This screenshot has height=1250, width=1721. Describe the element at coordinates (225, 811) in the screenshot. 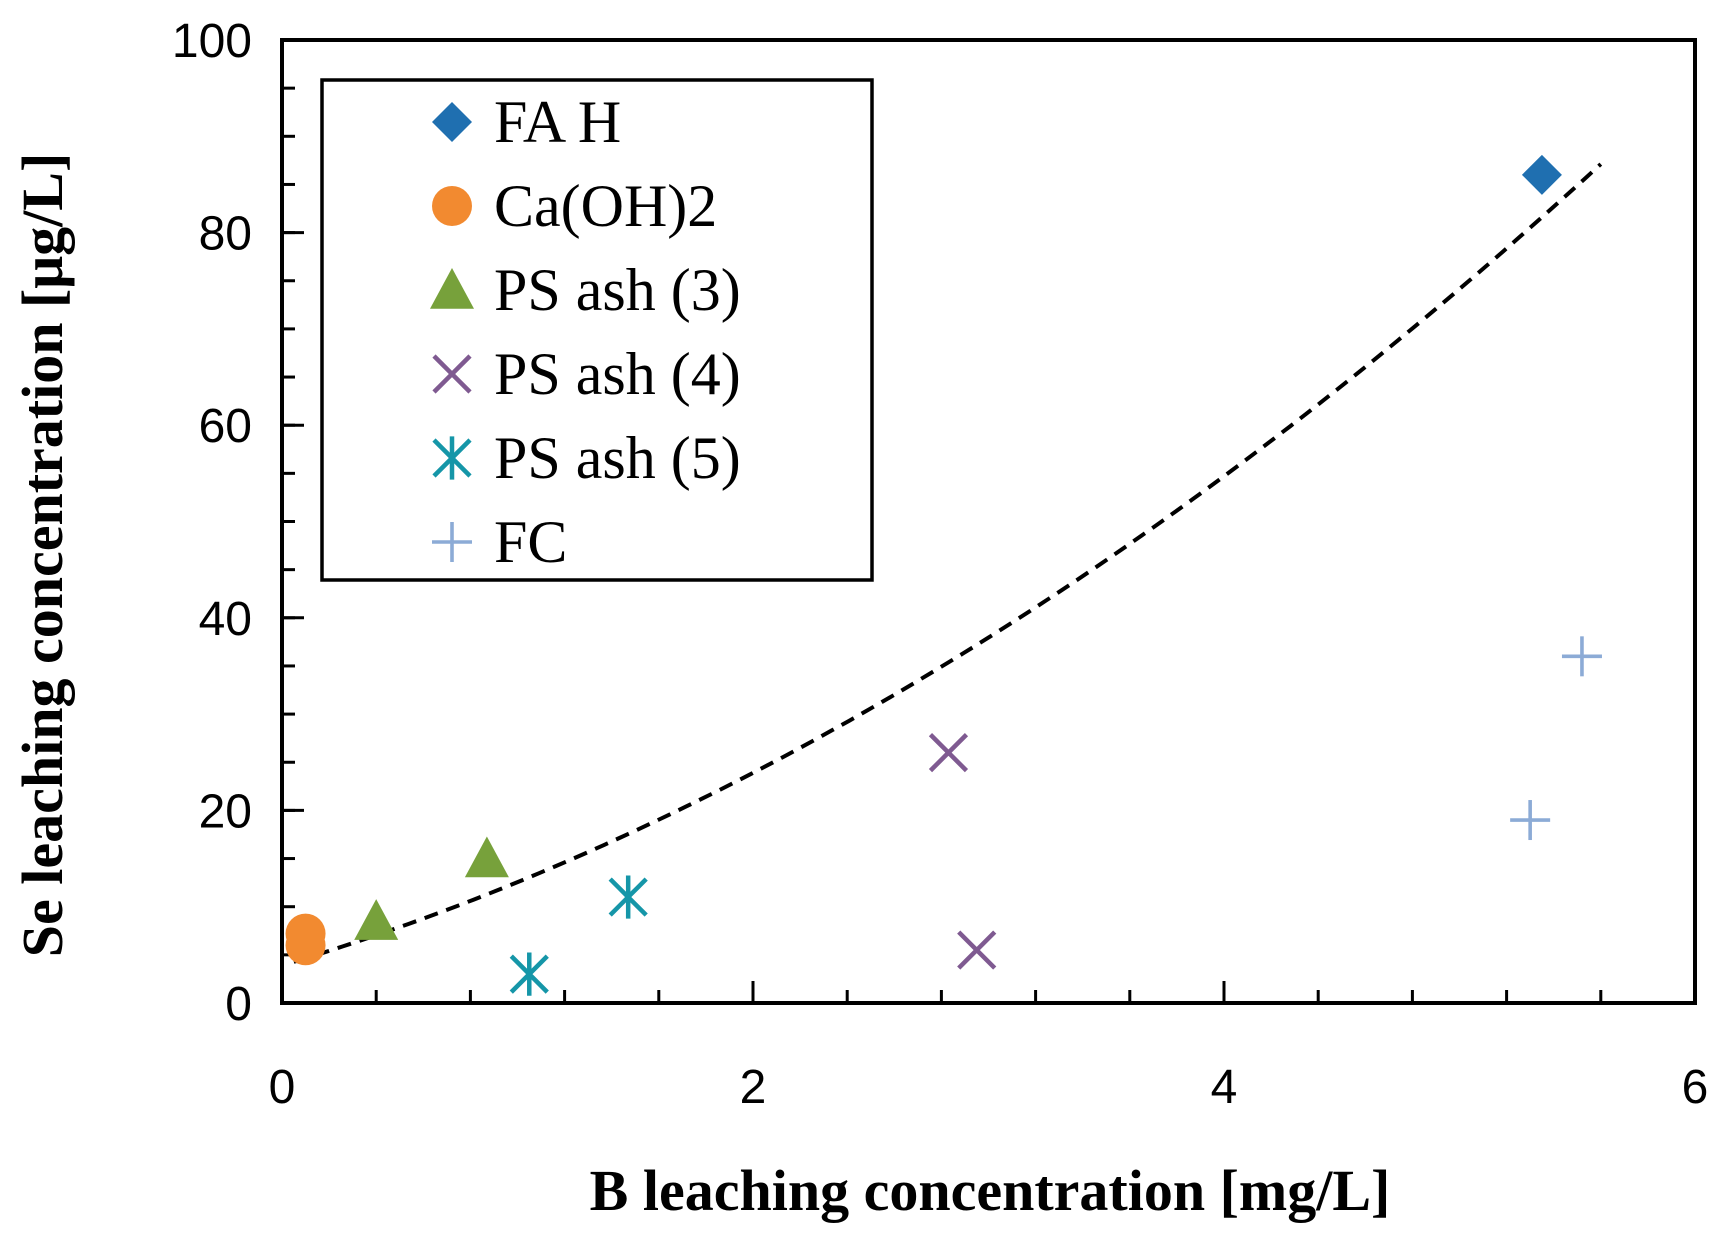

I see `y-tick-label: 20` at that location.